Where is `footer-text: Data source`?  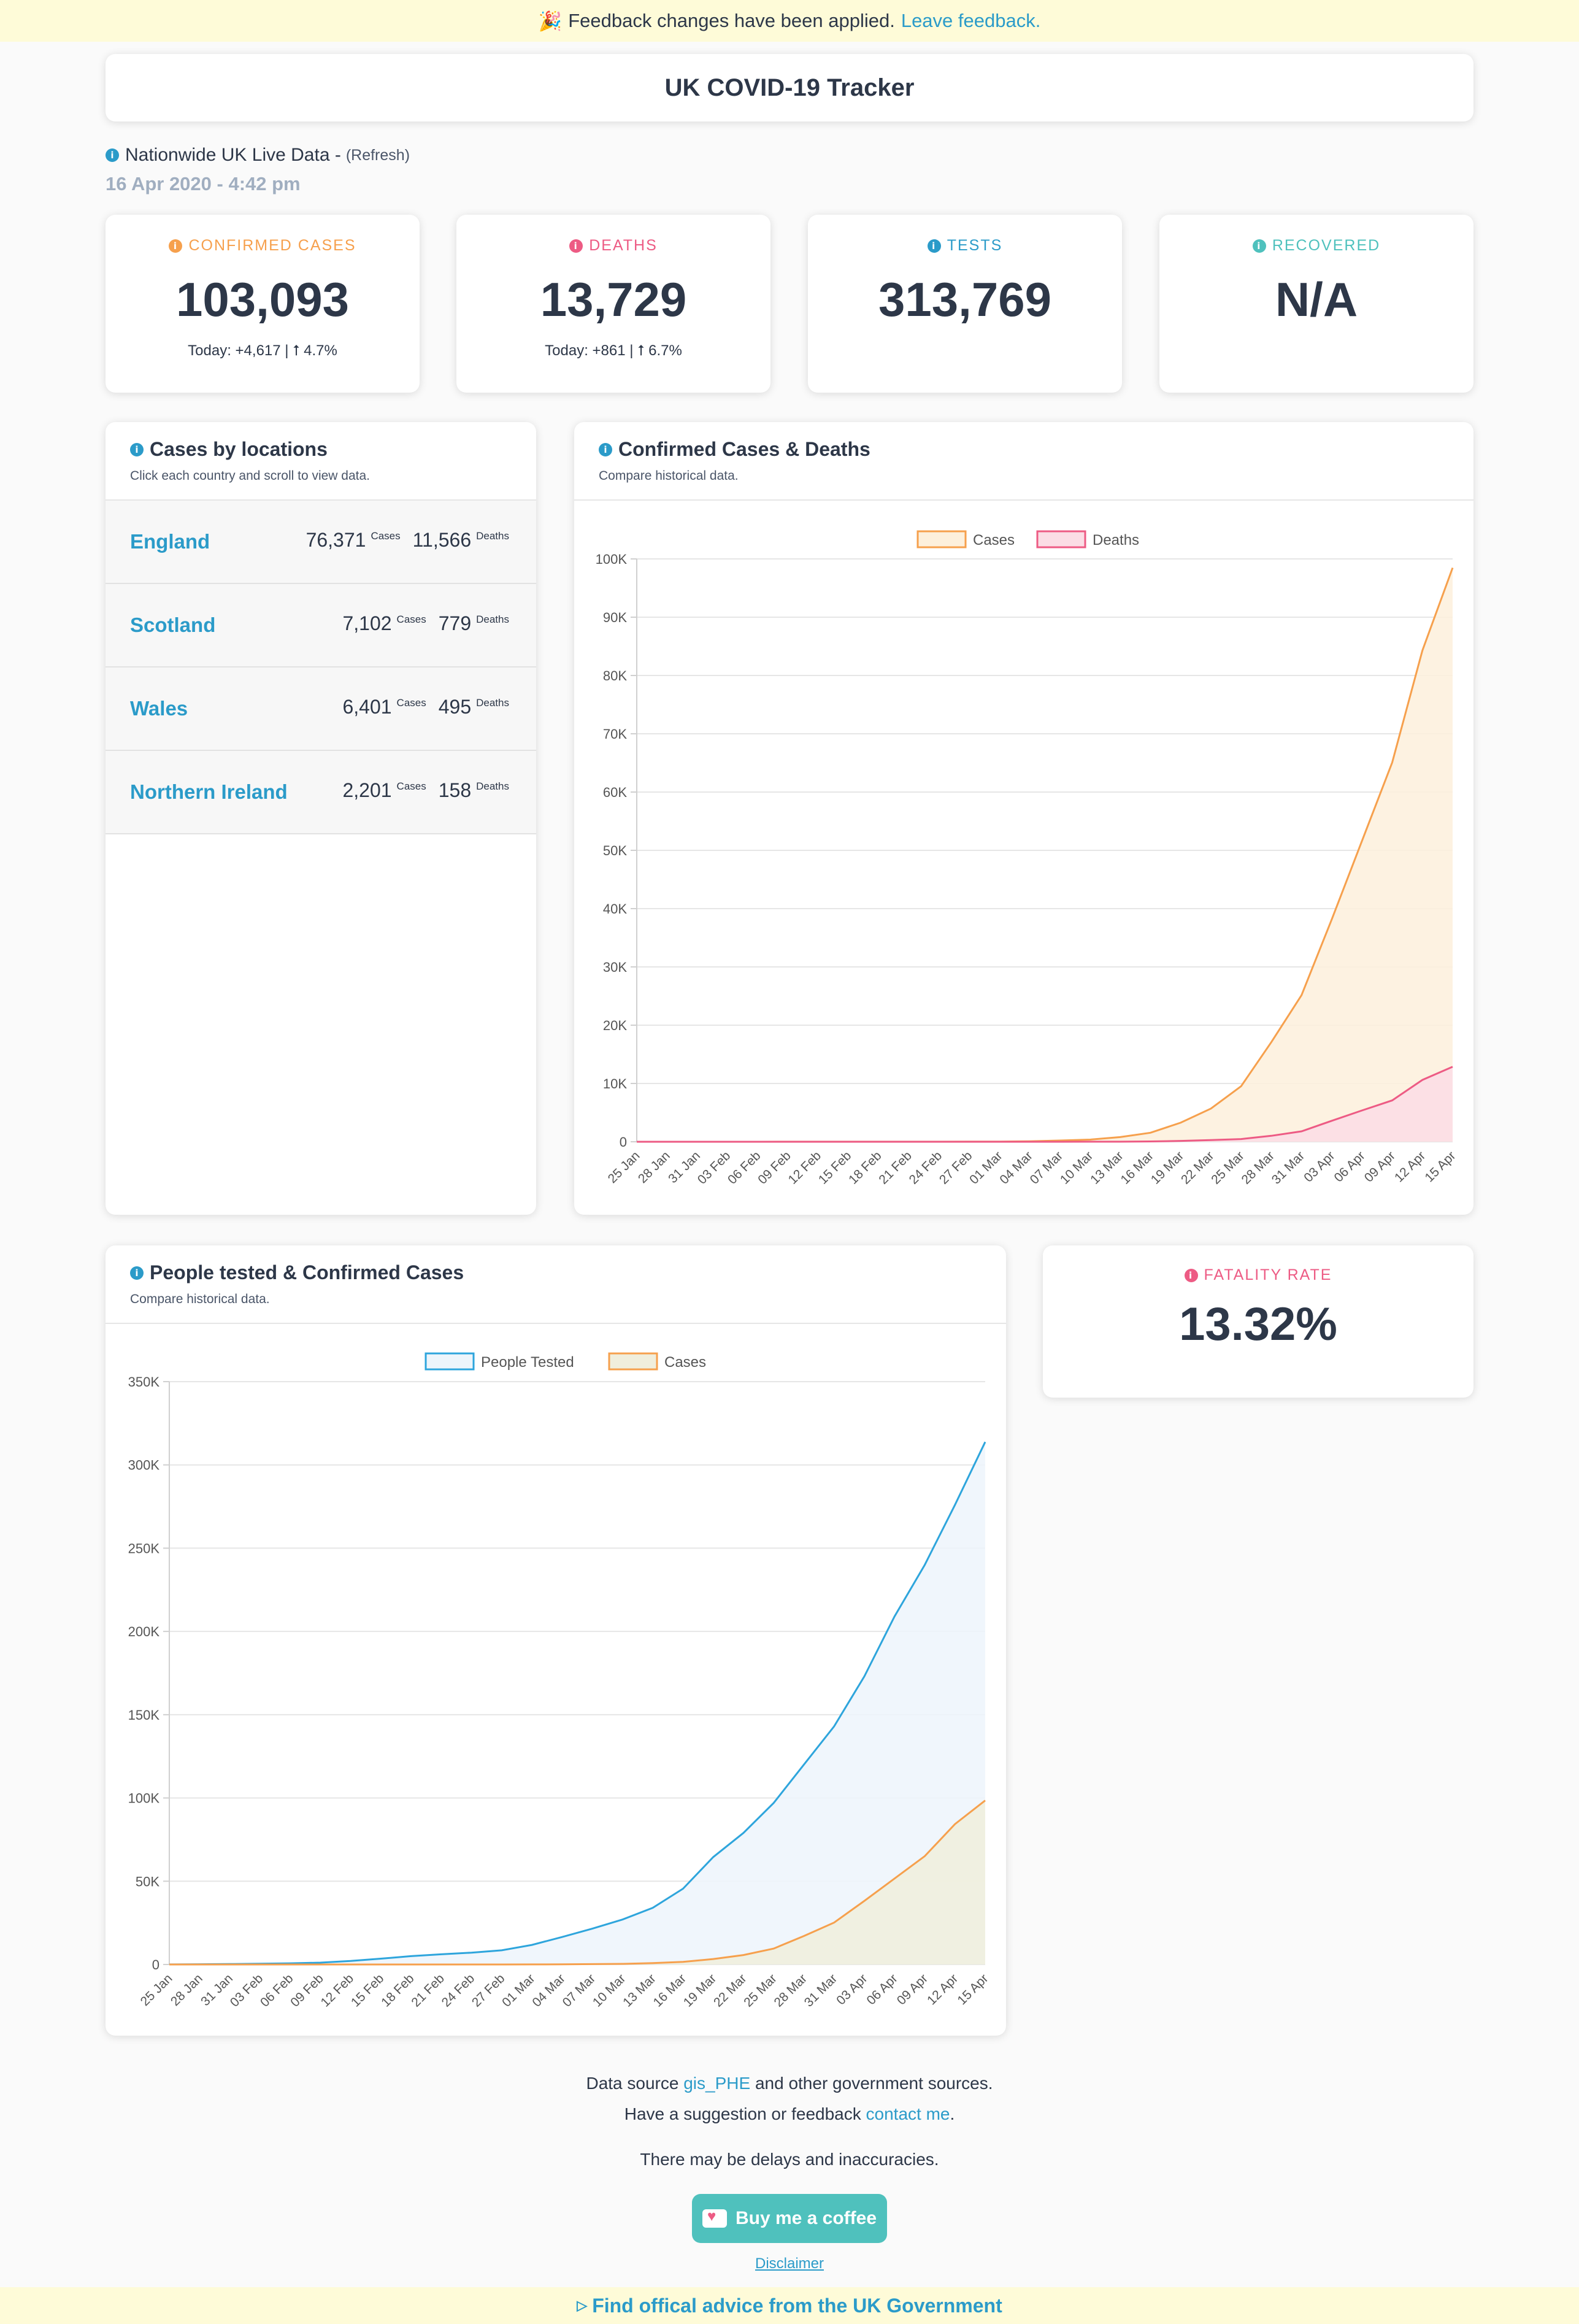 footer-text: Data source is located at coordinates (632, 2083).